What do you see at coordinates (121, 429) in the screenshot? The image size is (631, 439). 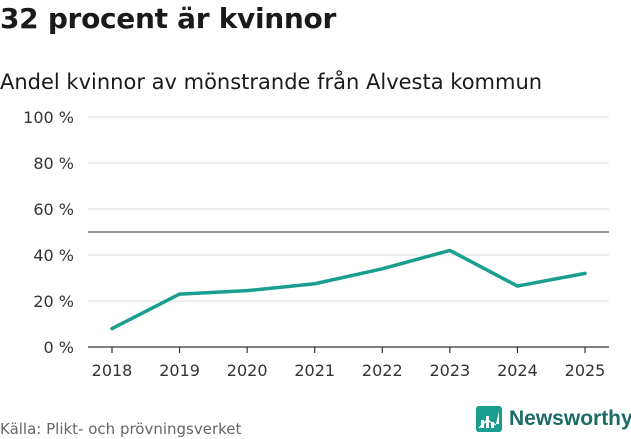 I see `source-note: Källa: Plikt- och prövningsverket` at bounding box center [121, 429].